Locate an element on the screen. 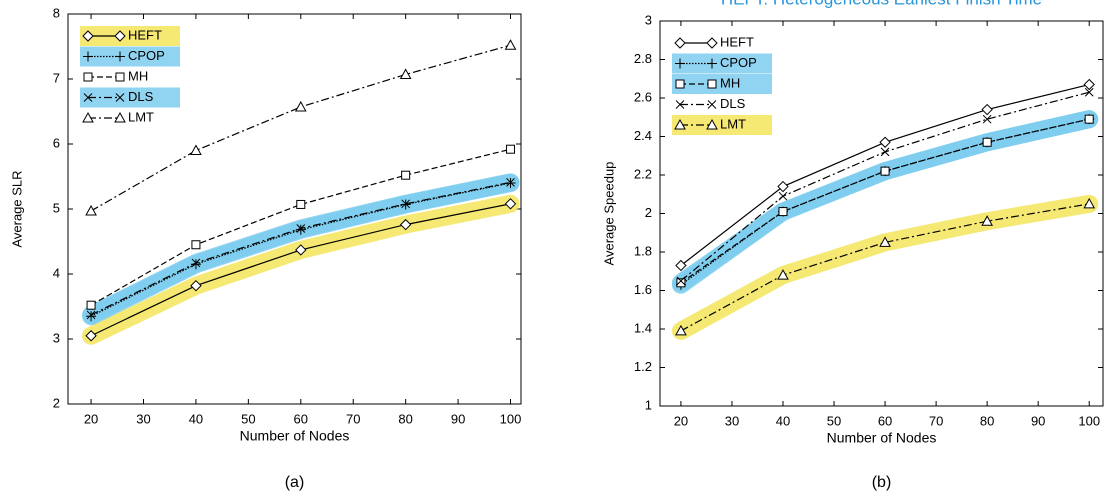 The height and width of the screenshot is (497, 1111). legend-label: CPOP is located at coordinates (738, 62).